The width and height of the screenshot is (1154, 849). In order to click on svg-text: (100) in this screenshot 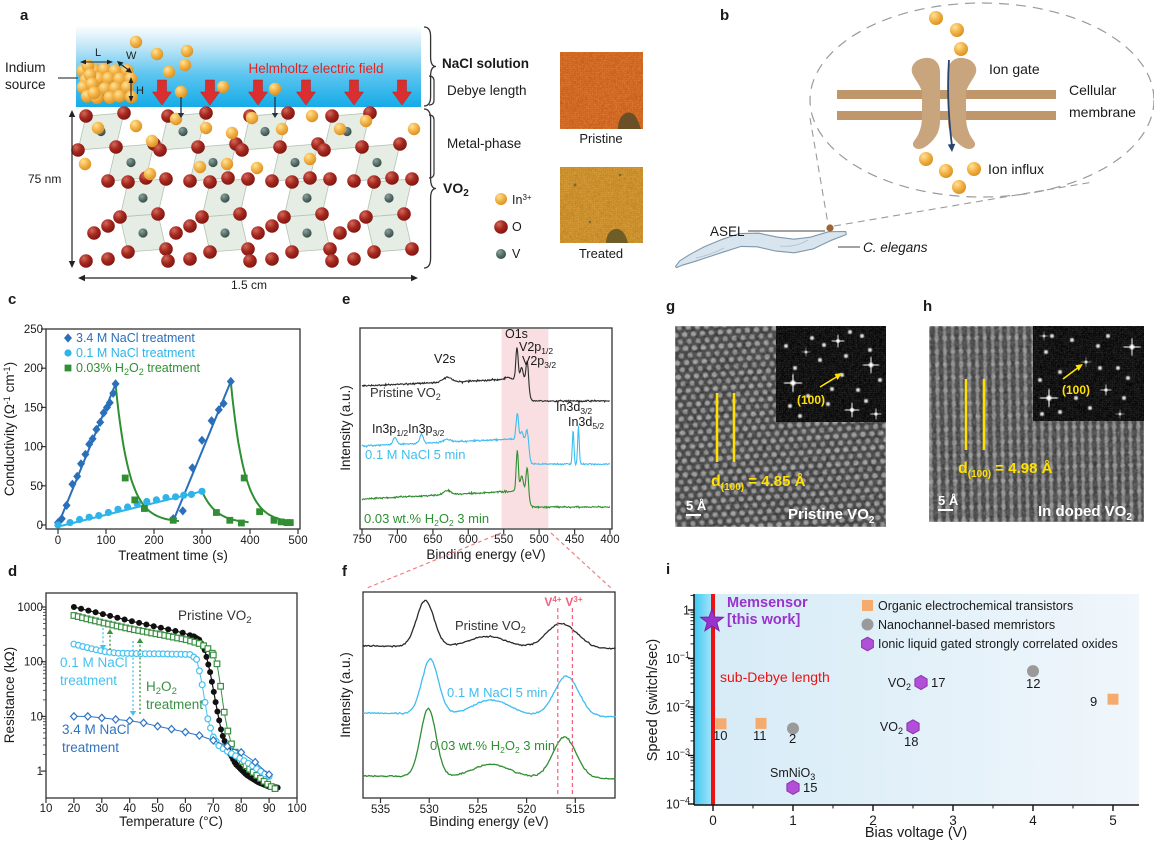, I will do `click(1076, 390)`.